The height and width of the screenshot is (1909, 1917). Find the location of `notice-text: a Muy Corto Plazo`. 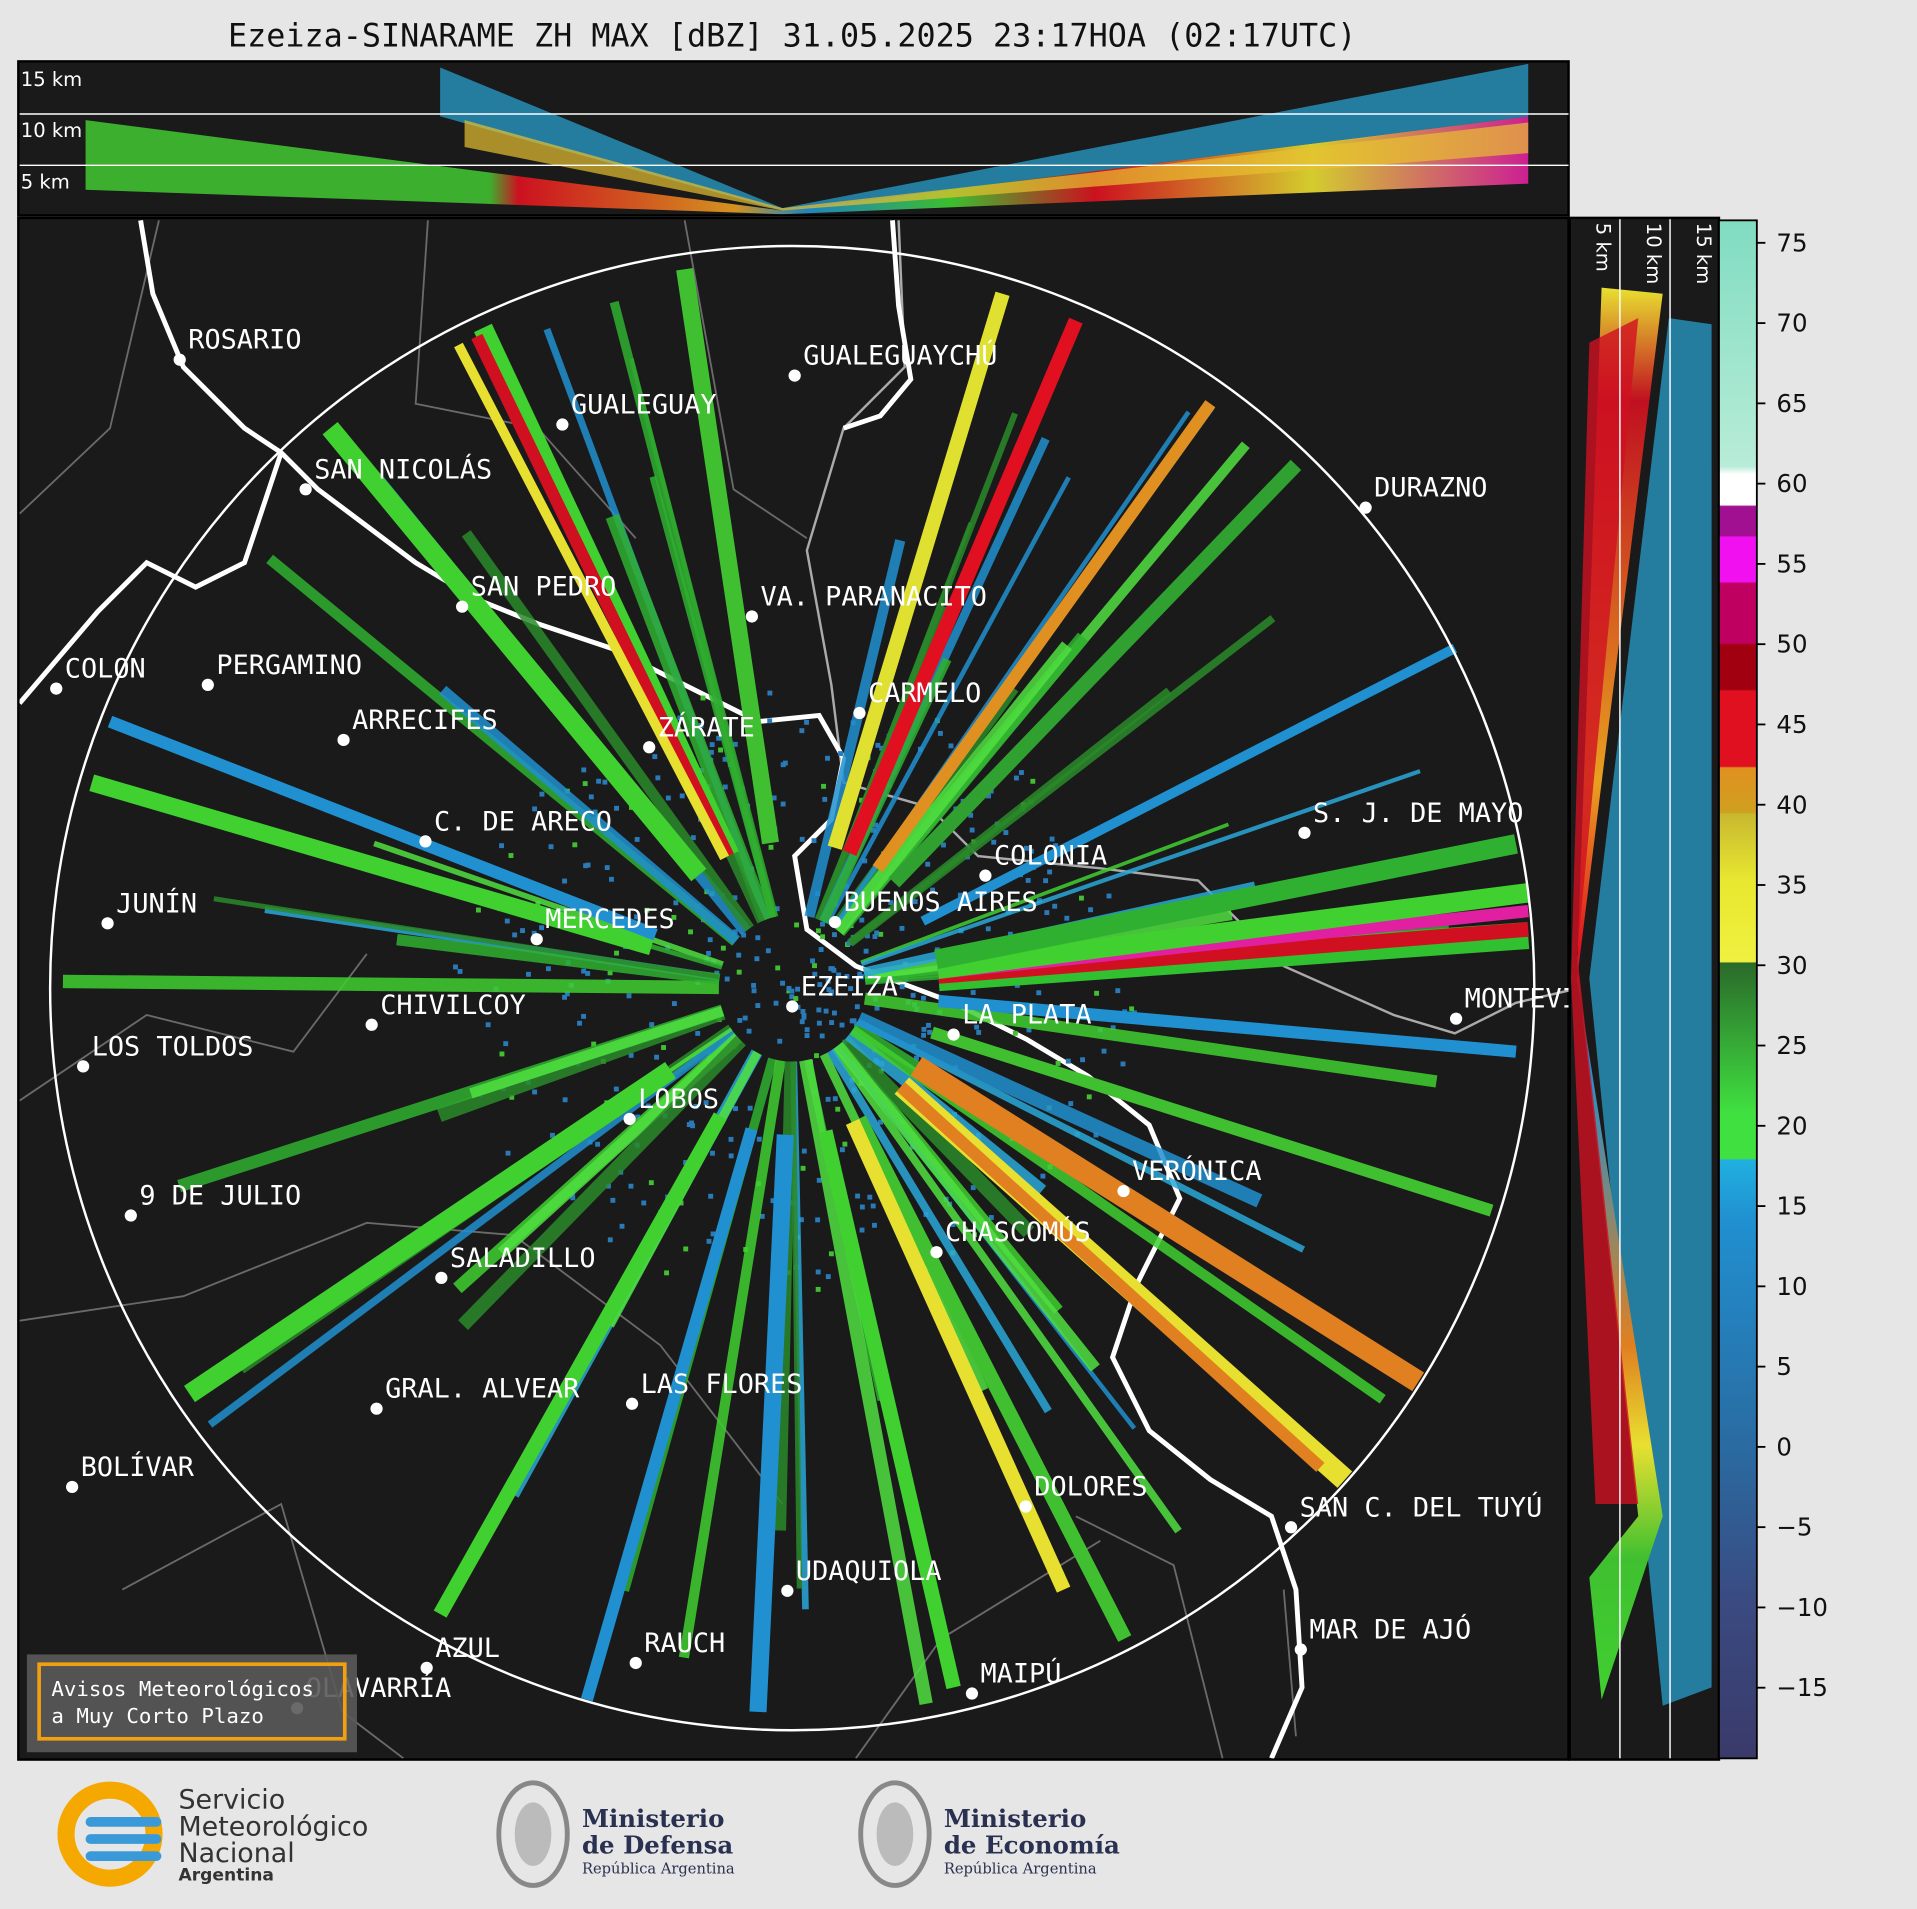

notice-text: a Muy Corto Plazo is located at coordinates (157, 1716).